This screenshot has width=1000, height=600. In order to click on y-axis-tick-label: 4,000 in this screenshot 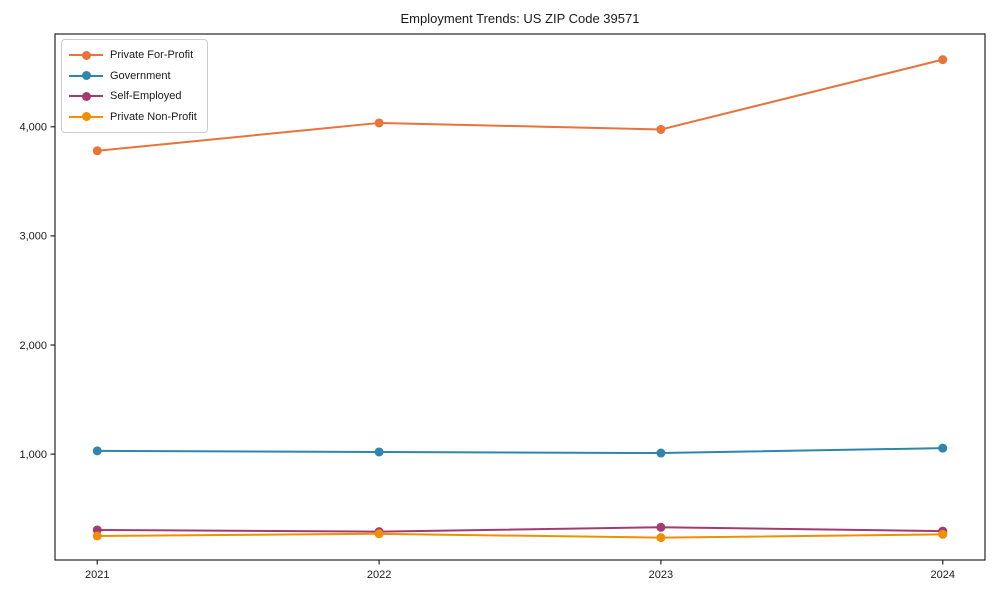, I will do `click(33, 128)`.